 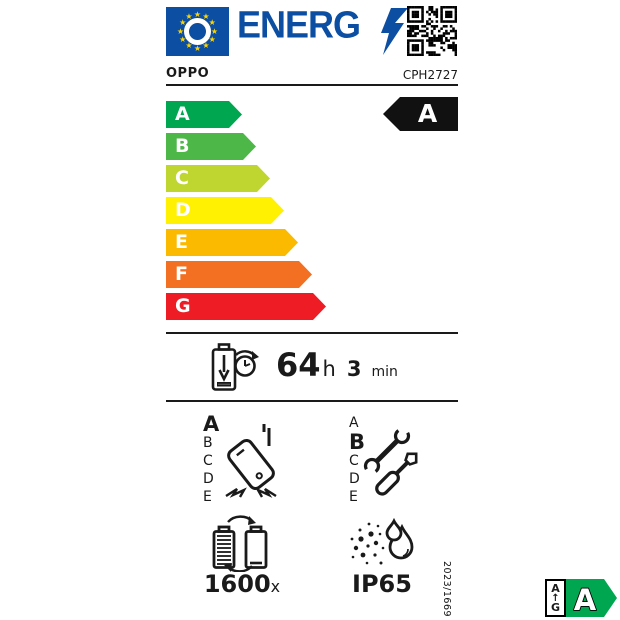 What do you see at coordinates (181, 242) in the screenshot?
I see `energy-class-letter: E` at bounding box center [181, 242].